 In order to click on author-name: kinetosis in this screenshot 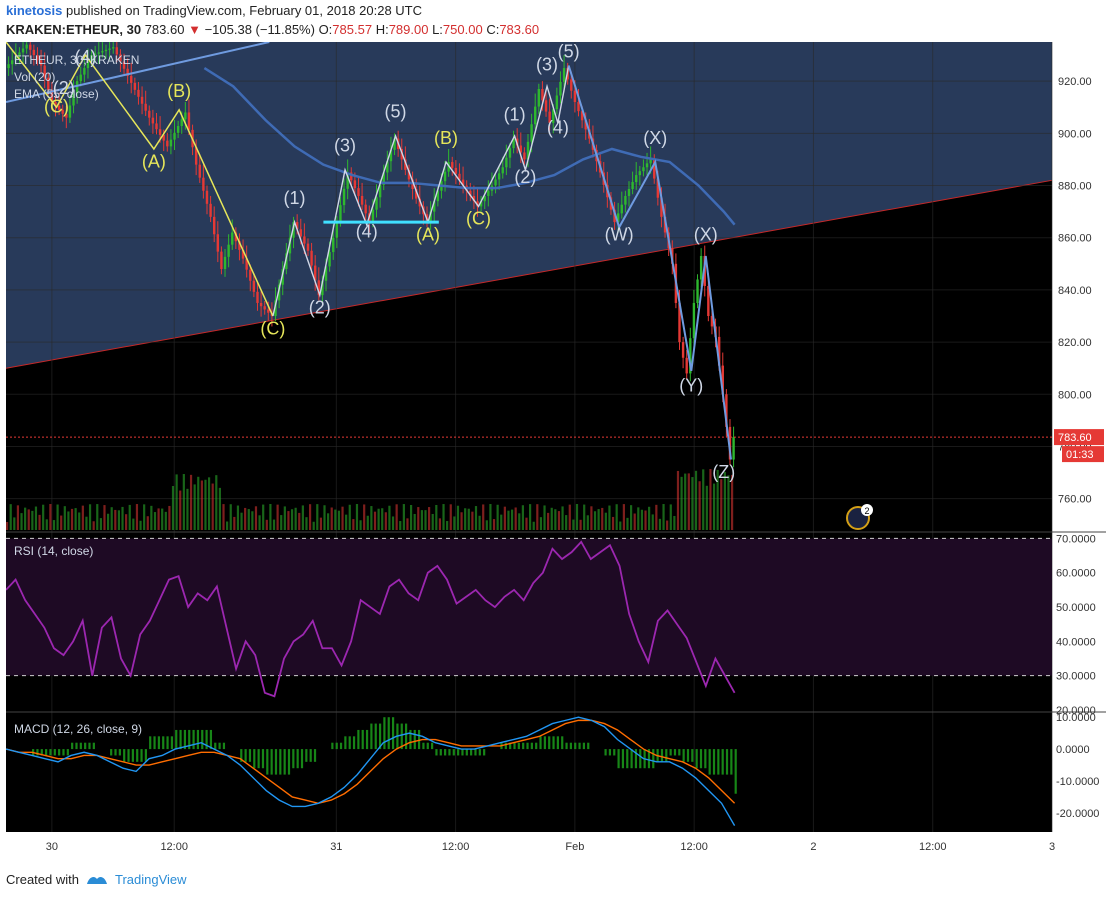, I will do `click(34, 10)`.